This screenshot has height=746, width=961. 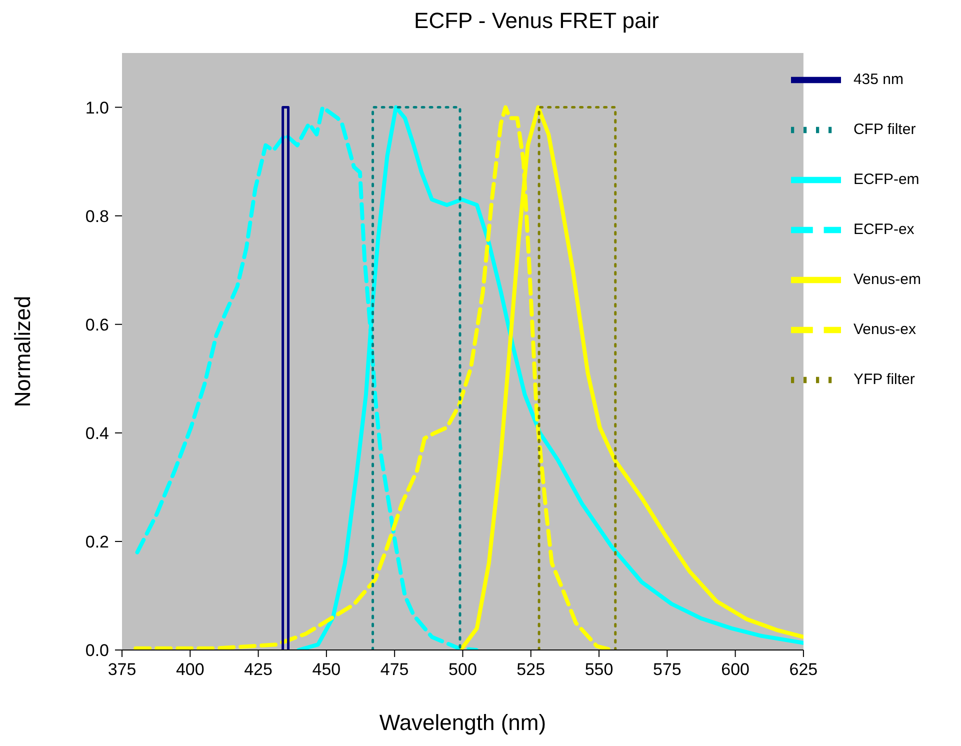 I want to click on x-axis-title: Wavelength (nm), so click(x=462, y=722).